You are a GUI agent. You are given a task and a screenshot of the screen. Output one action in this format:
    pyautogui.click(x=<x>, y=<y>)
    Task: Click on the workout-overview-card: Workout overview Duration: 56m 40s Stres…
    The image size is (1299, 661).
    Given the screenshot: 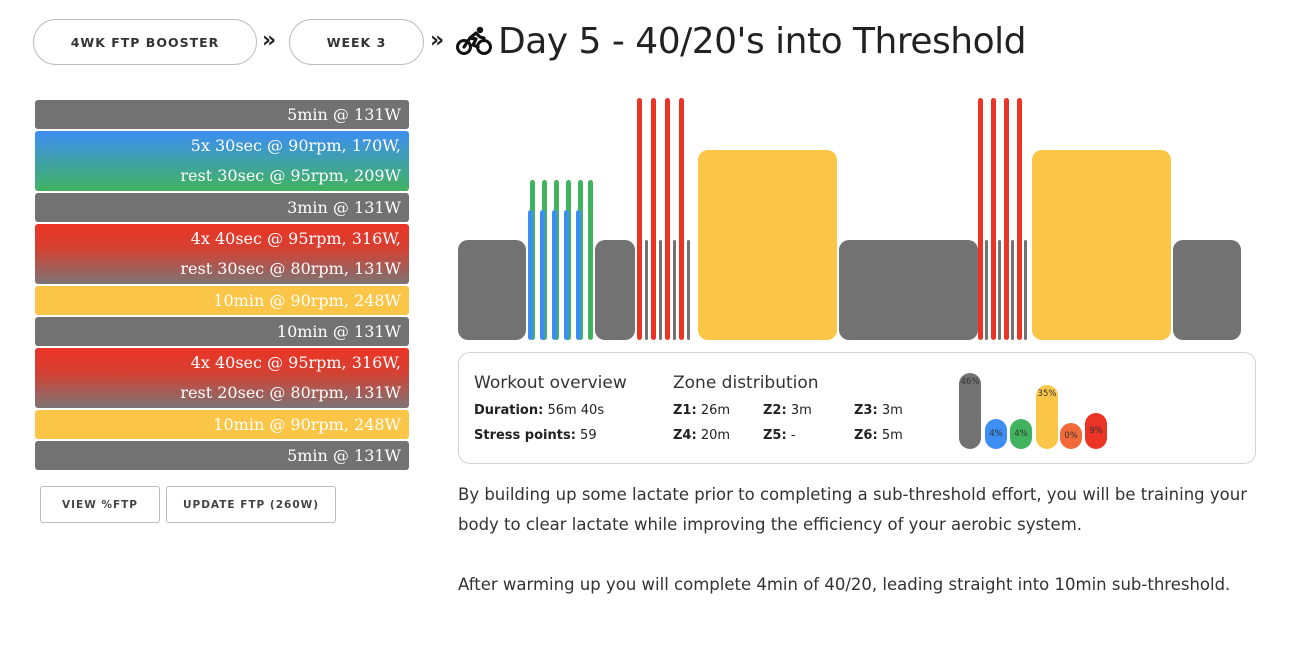 What is the action you would take?
    pyautogui.click(x=857, y=408)
    